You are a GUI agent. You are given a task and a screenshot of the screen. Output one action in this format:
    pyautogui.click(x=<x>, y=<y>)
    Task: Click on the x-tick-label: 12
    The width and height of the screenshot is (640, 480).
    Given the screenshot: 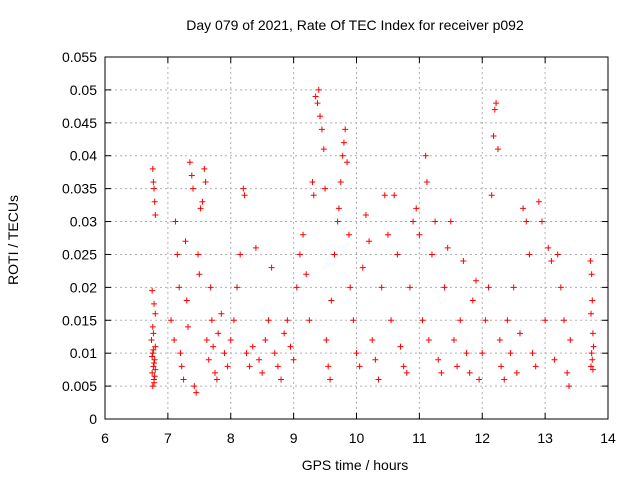 What is the action you would take?
    pyautogui.click(x=482, y=438)
    